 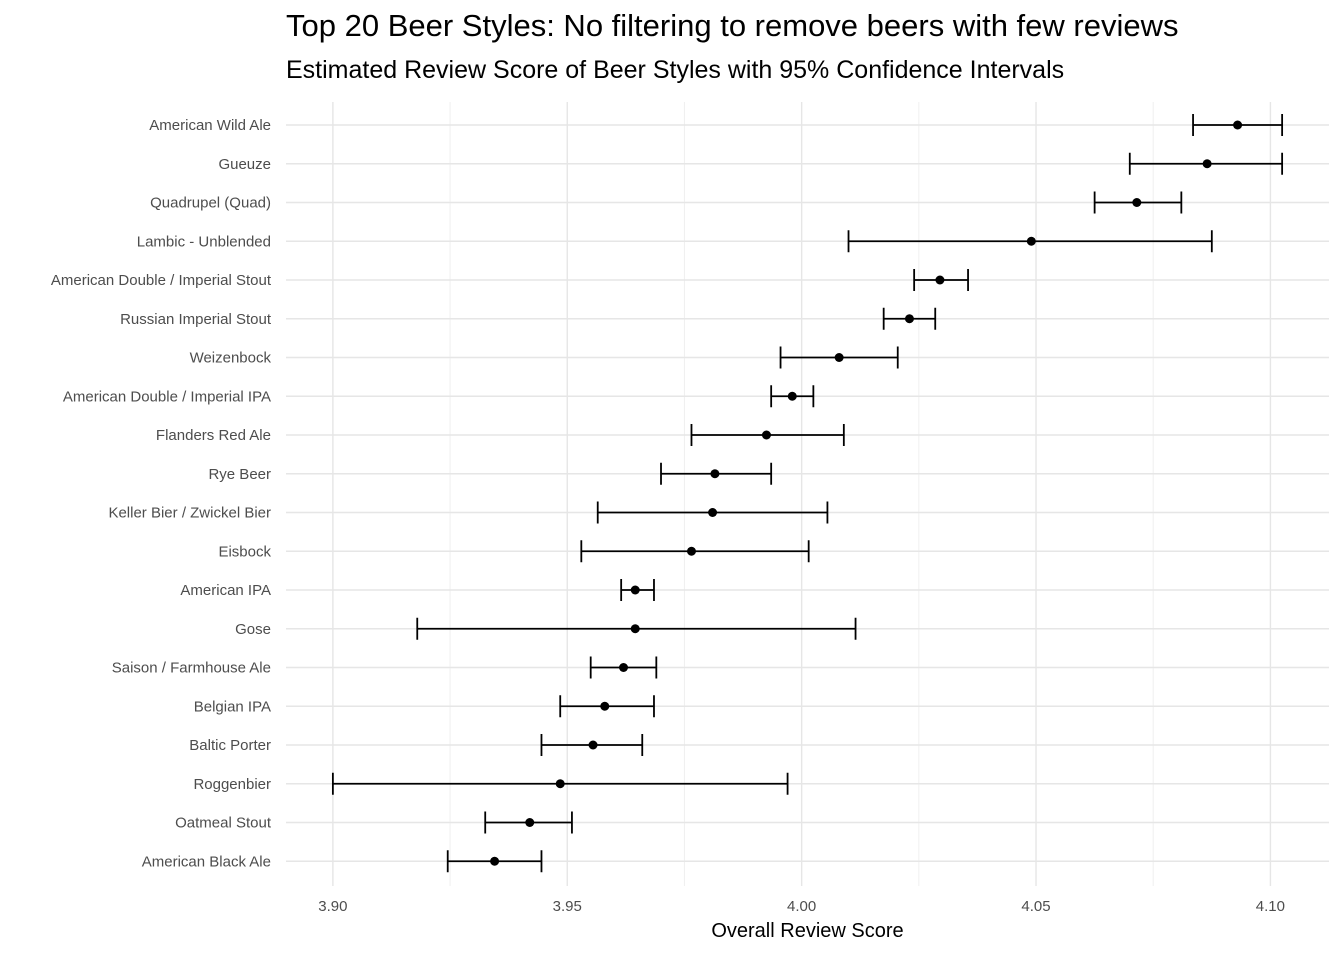 What do you see at coordinates (204, 241) in the screenshot?
I see `y-tick-label: Lambic - Unblended` at bounding box center [204, 241].